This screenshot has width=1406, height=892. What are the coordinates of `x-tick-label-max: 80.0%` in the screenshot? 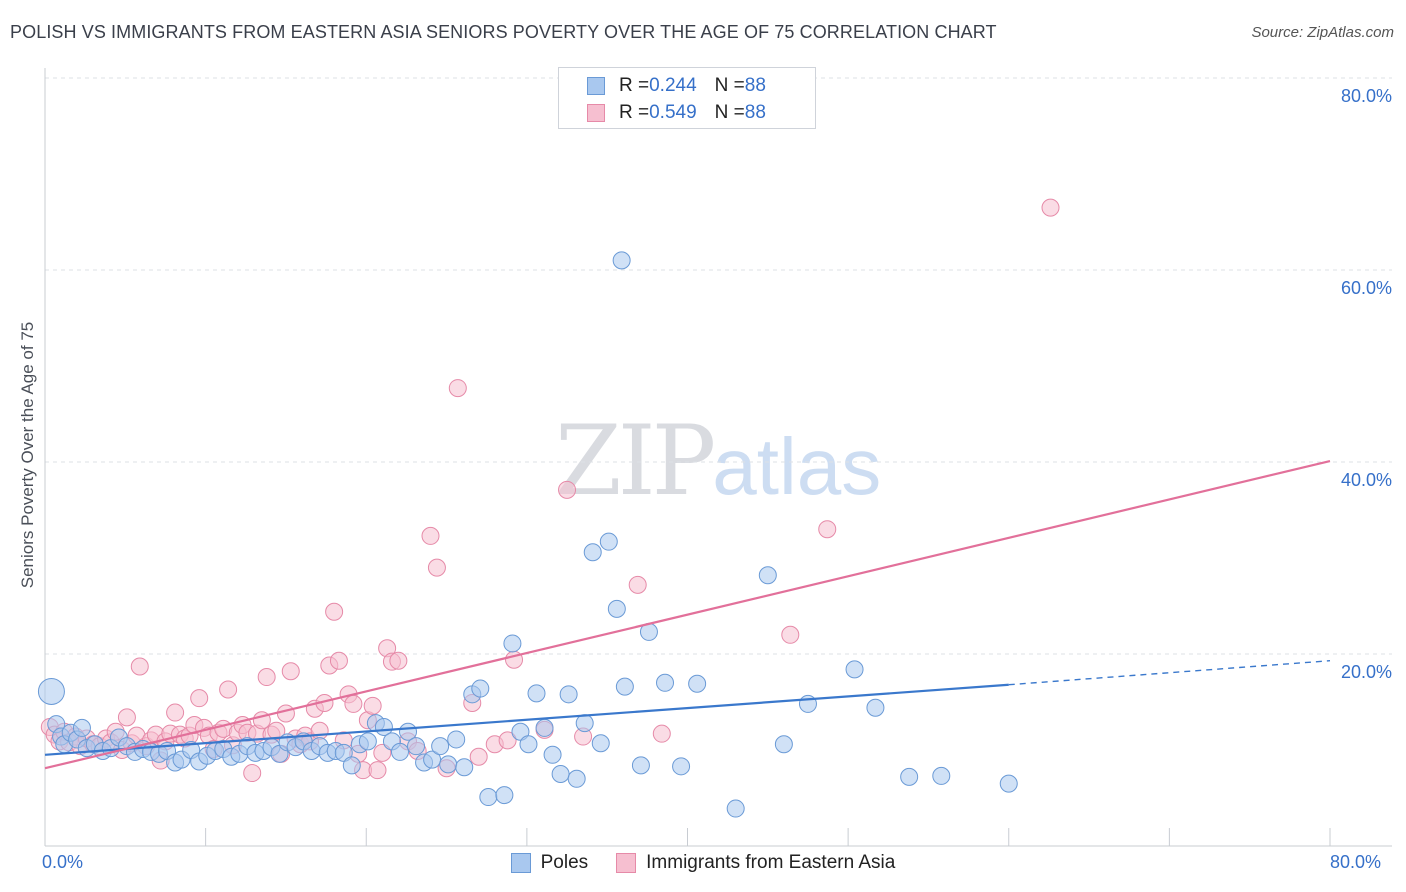 It's located at (1356, 862).